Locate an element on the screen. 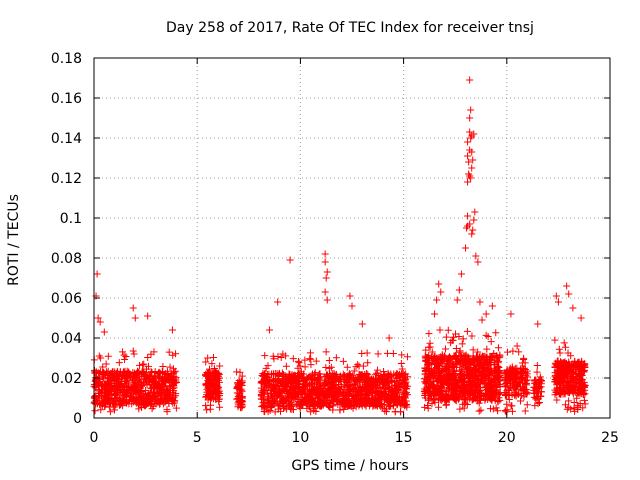 This screenshot has width=640, height=480. x-tick-label: 15 is located at coordinates (404, 438).